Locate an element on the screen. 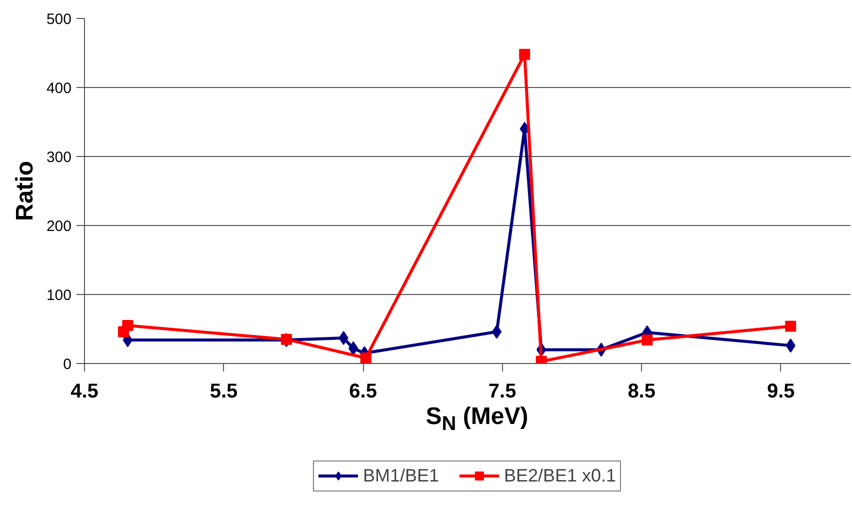 The height and width of the screenshot is (511, 852). x-tick-label: 4.5 is located at coordinates (84, 391).